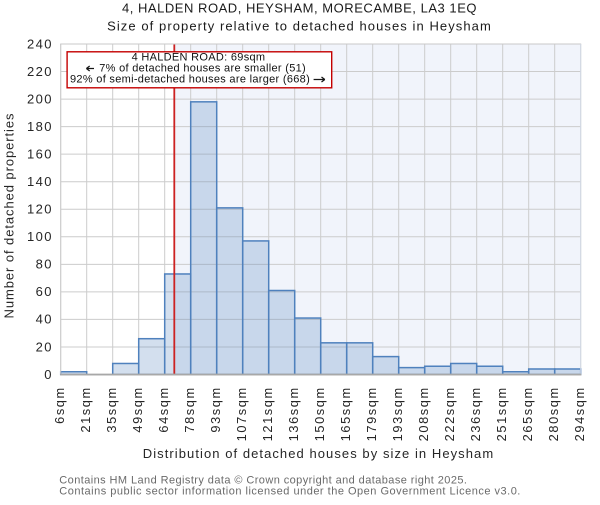 The height and width of the screenshot is (505, 600). Describe the element at coordinates (189, 409) in the screenshot. I see `svg-text: 78sqm` at that location.